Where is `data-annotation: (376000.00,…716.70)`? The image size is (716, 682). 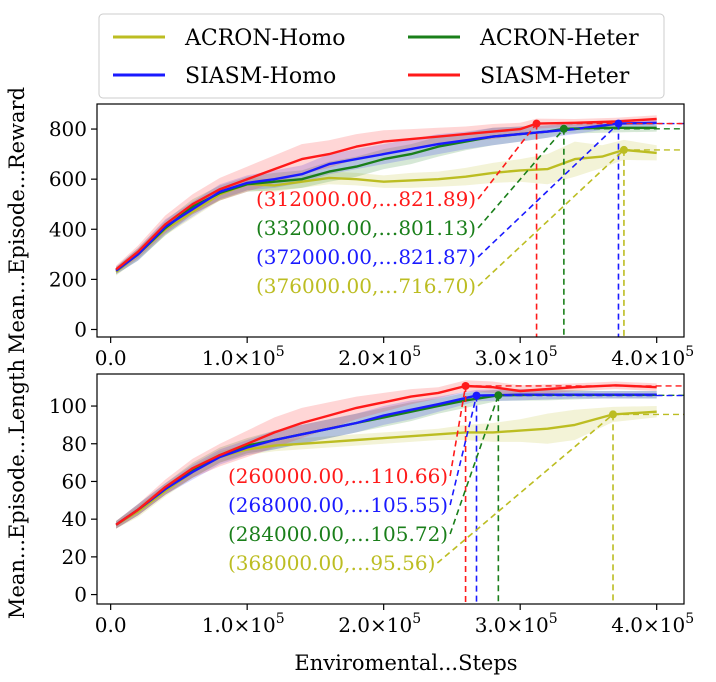 data-annotation: (376000.00,…716.70) is located at coordinates (366, 286).